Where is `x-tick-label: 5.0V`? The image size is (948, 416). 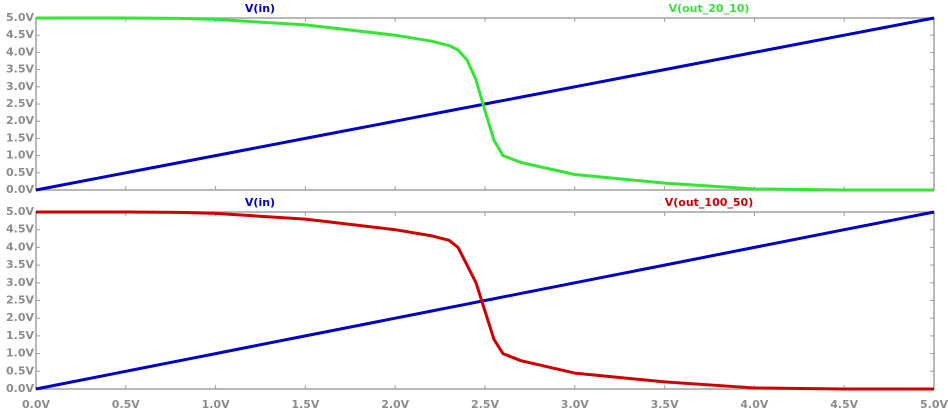 x-tick-label: 5.0V is located at coordinates (934, 404).